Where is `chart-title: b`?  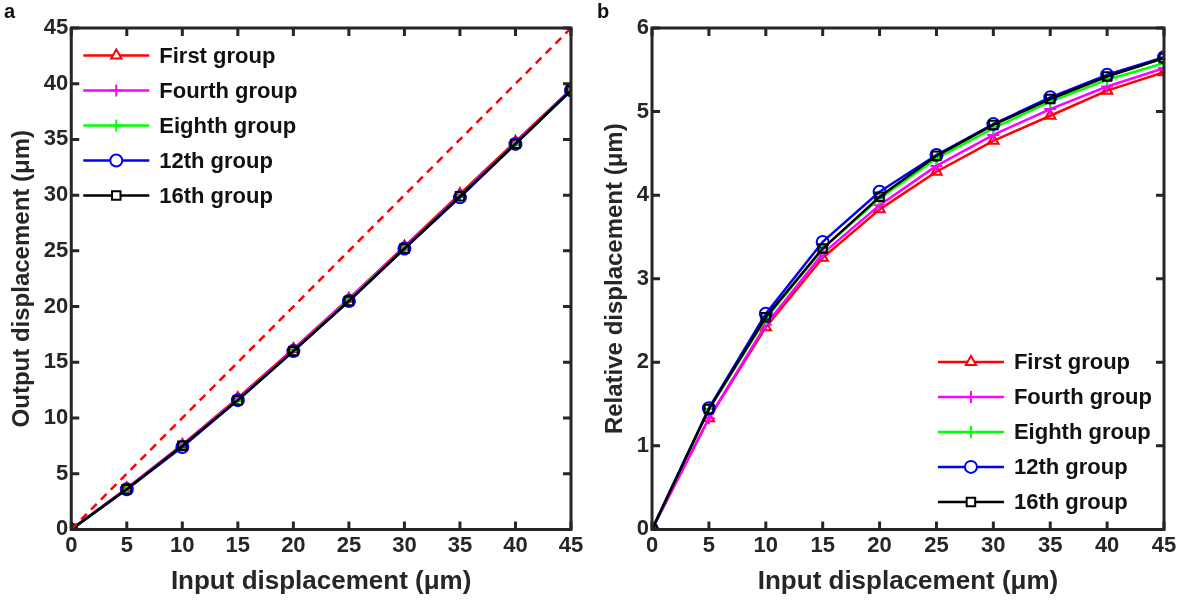
chart-title: b is located at coordinates (603, 11).